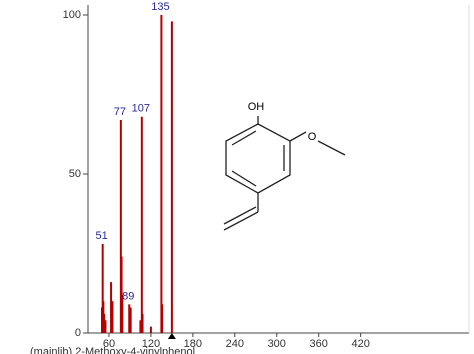  I want to click on benzene-ring, so click(258, 158).